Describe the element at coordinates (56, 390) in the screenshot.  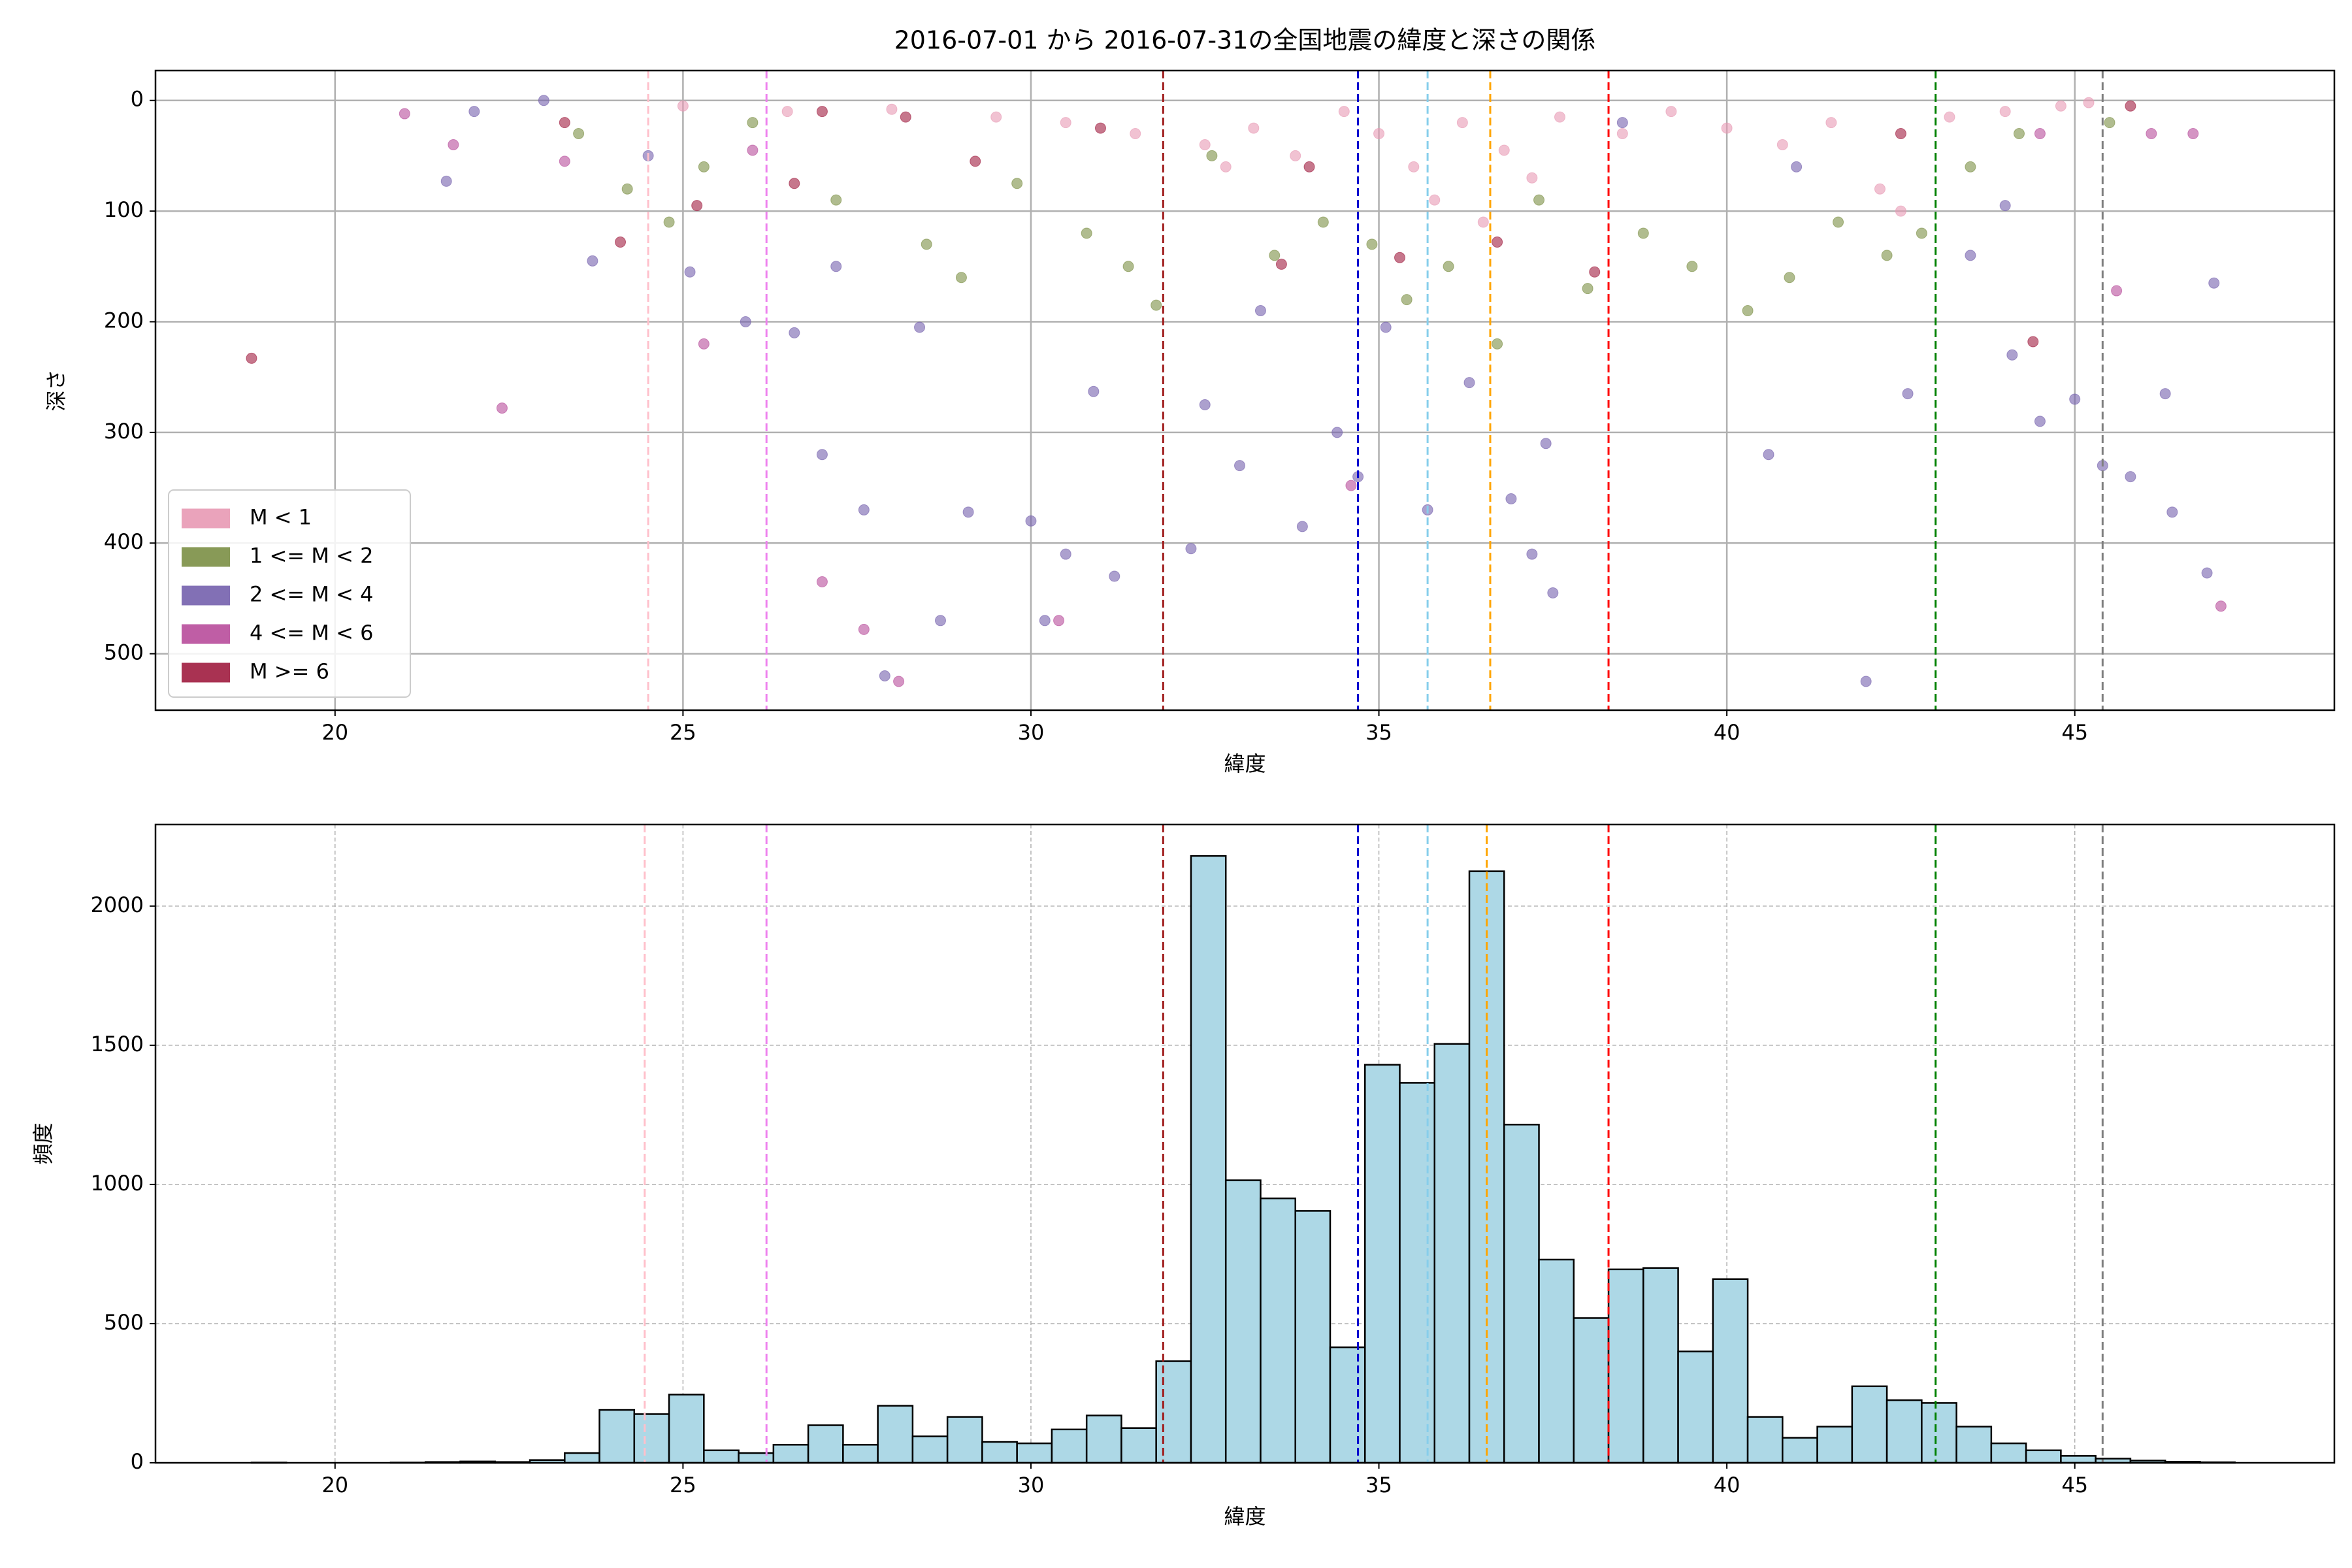
I see `y-axis-label: 深さ` at that location.